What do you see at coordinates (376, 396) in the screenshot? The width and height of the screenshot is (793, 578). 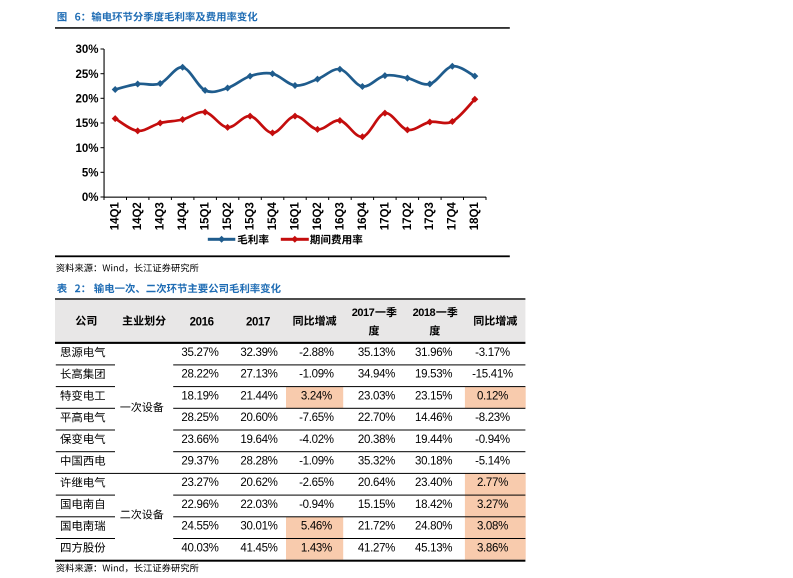 I see `svg-text: 23.03%` at bounding box center [376, 396].